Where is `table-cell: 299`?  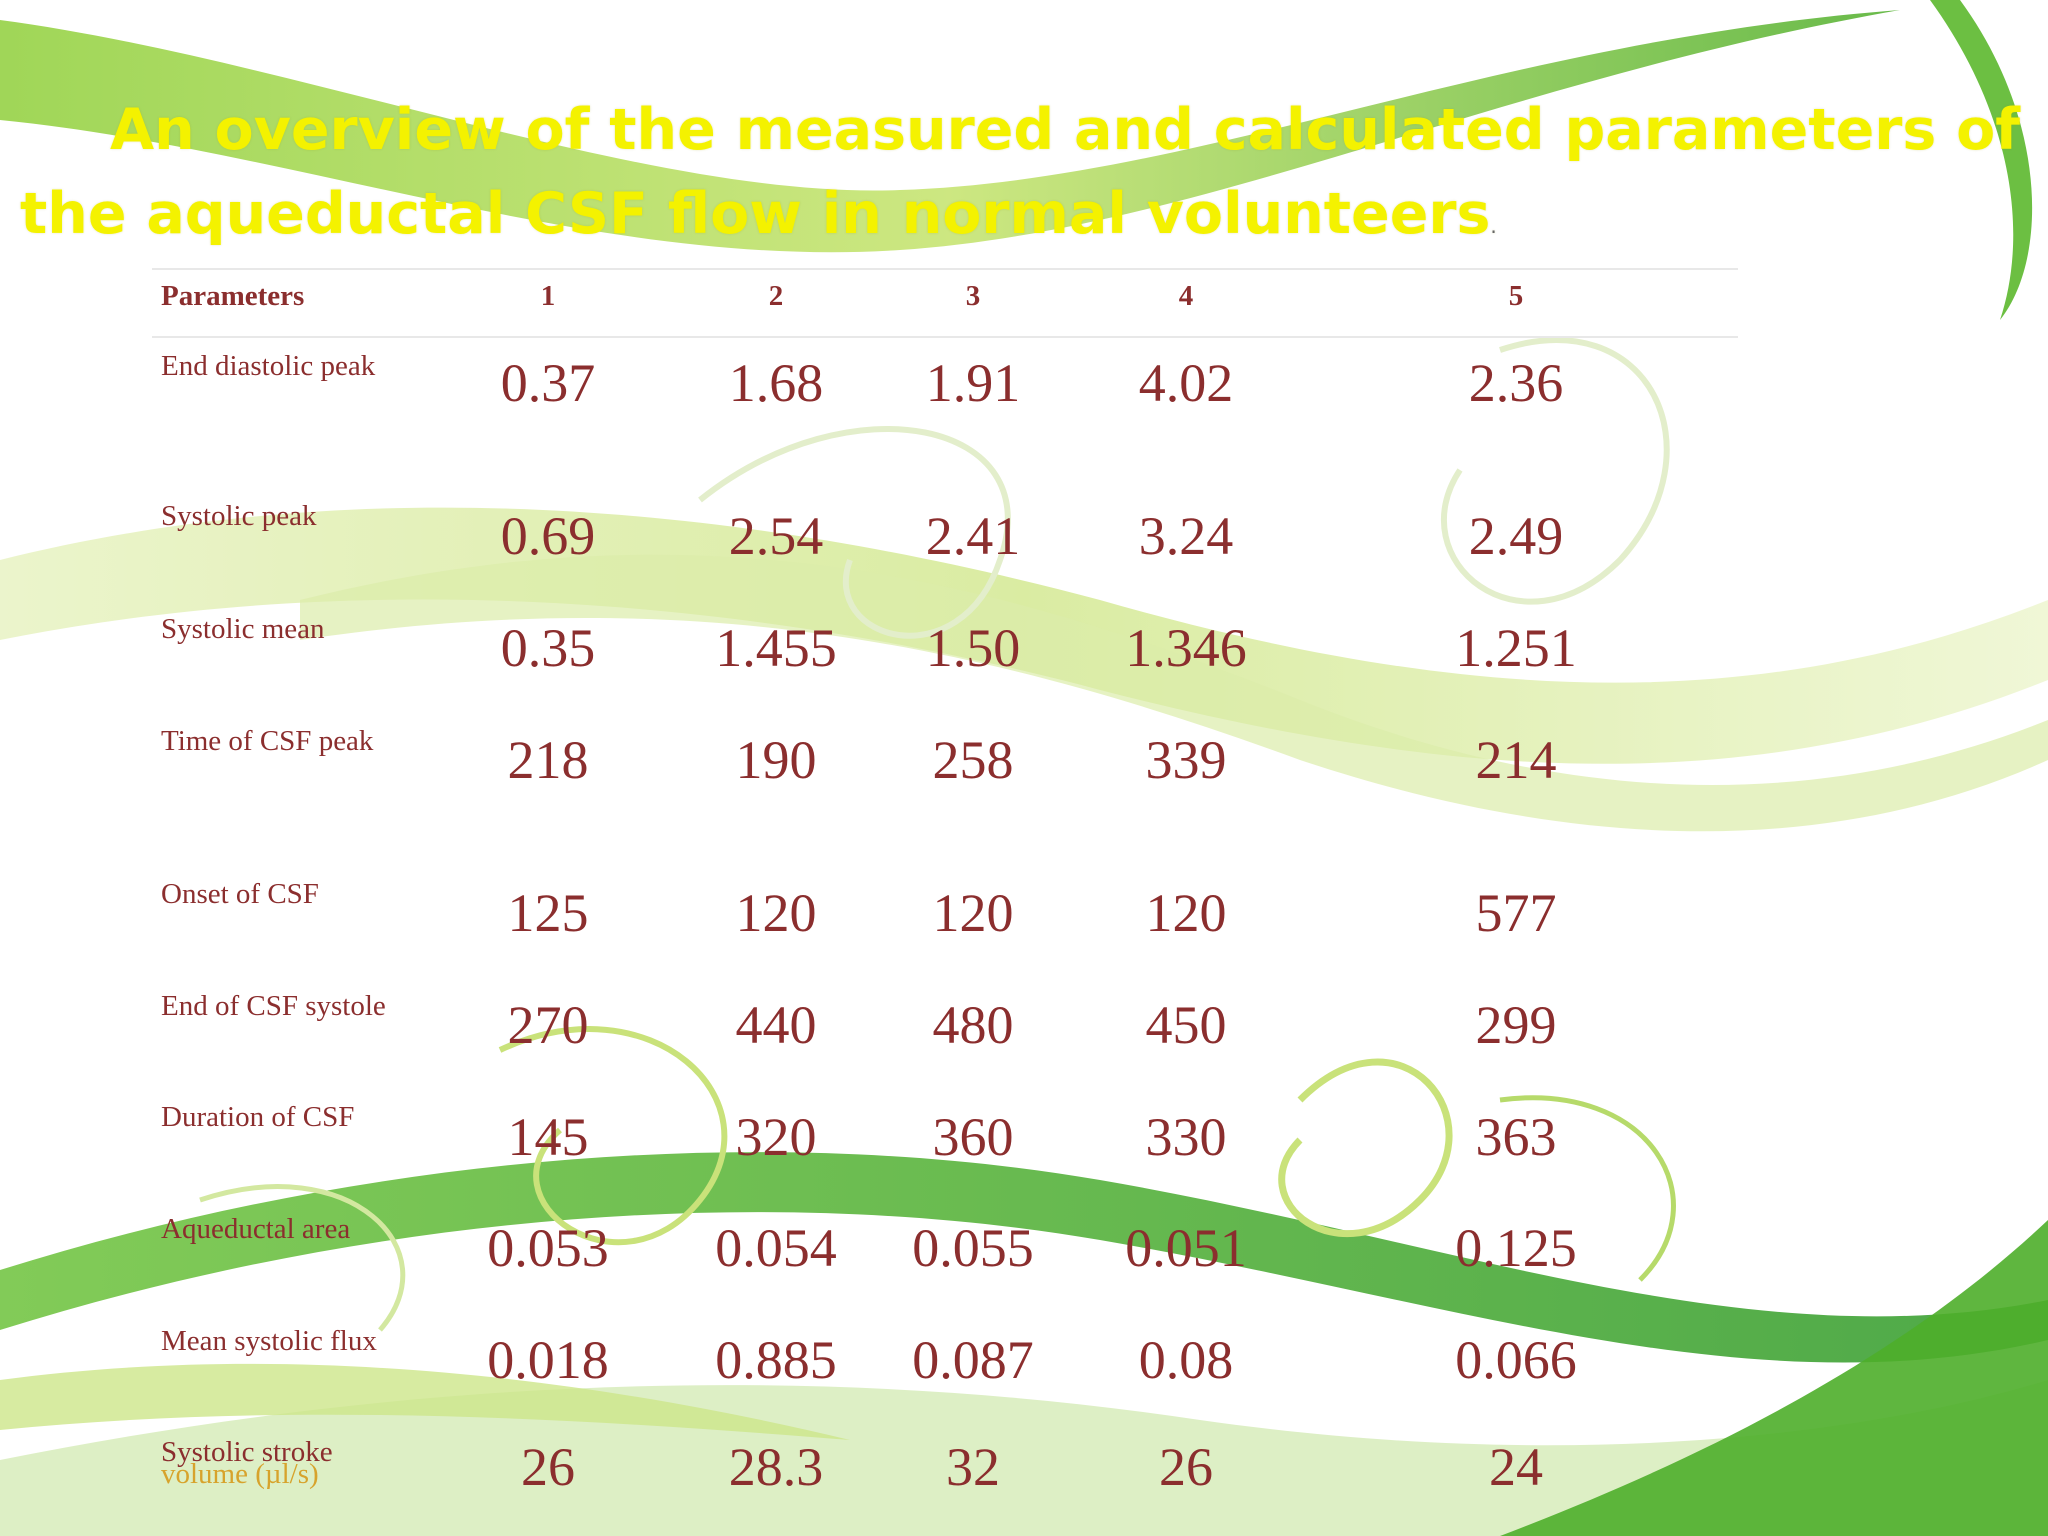
table-cell: 299 is located at coordinates (1516, 1025).